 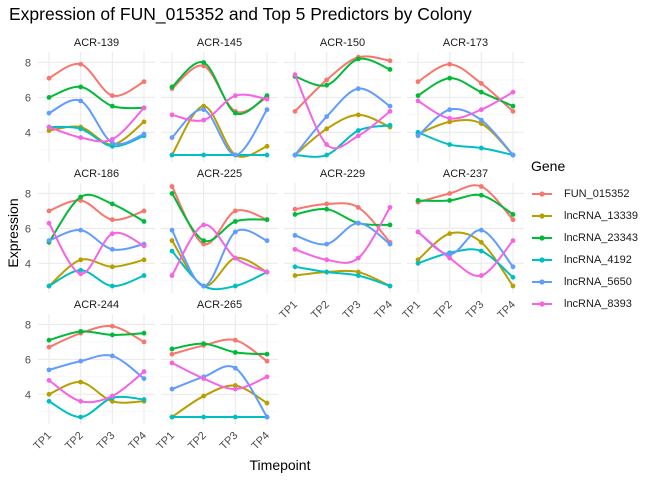 I want to click on legend-item: lncRNA_8393, so click(x=584, y=304).